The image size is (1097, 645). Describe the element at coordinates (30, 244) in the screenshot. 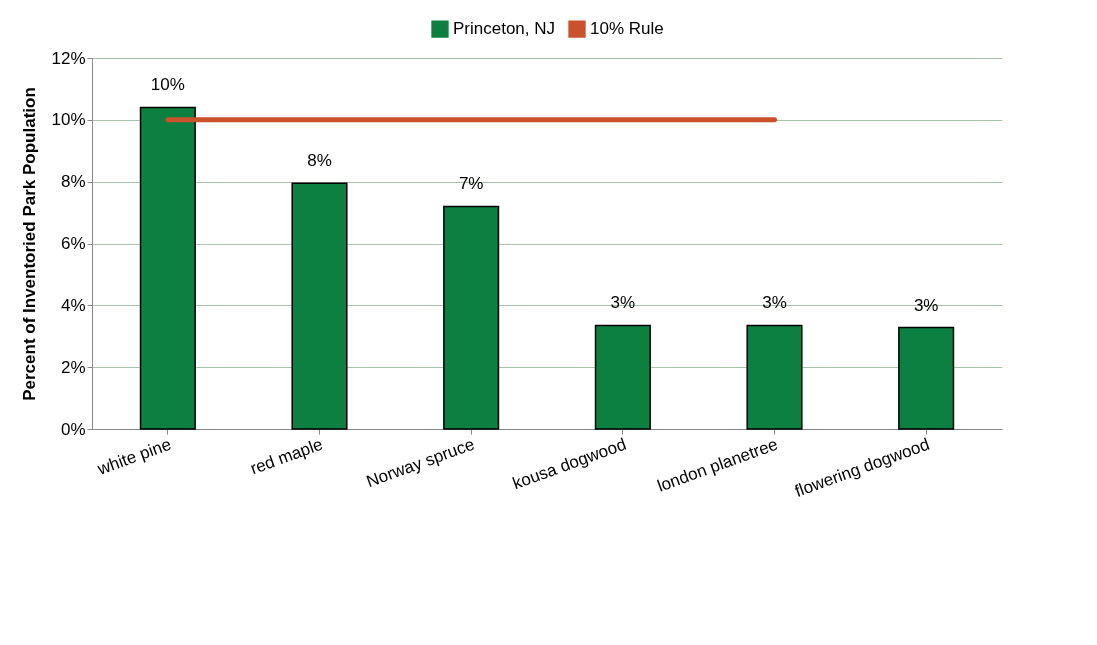

I see `y-axis-title: Percent of Inventoried Park Population` at that location.